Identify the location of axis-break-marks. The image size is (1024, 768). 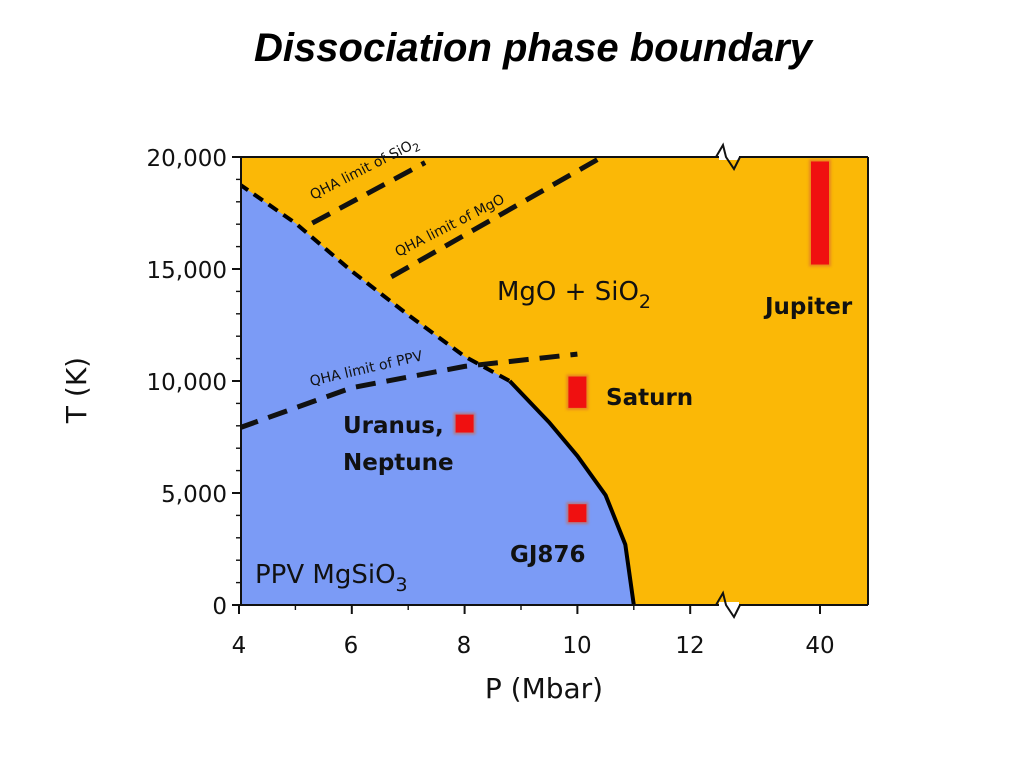
(728, 380).